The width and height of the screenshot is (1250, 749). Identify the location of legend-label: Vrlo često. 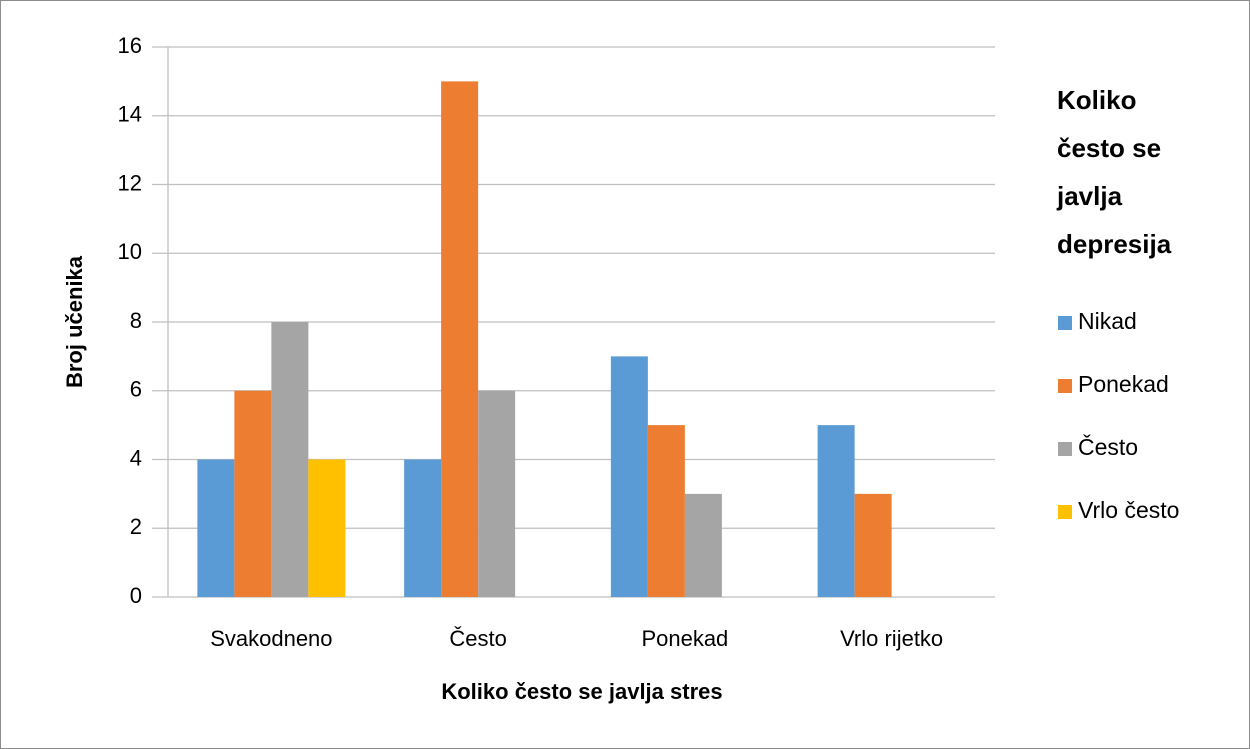
(1128, 510).